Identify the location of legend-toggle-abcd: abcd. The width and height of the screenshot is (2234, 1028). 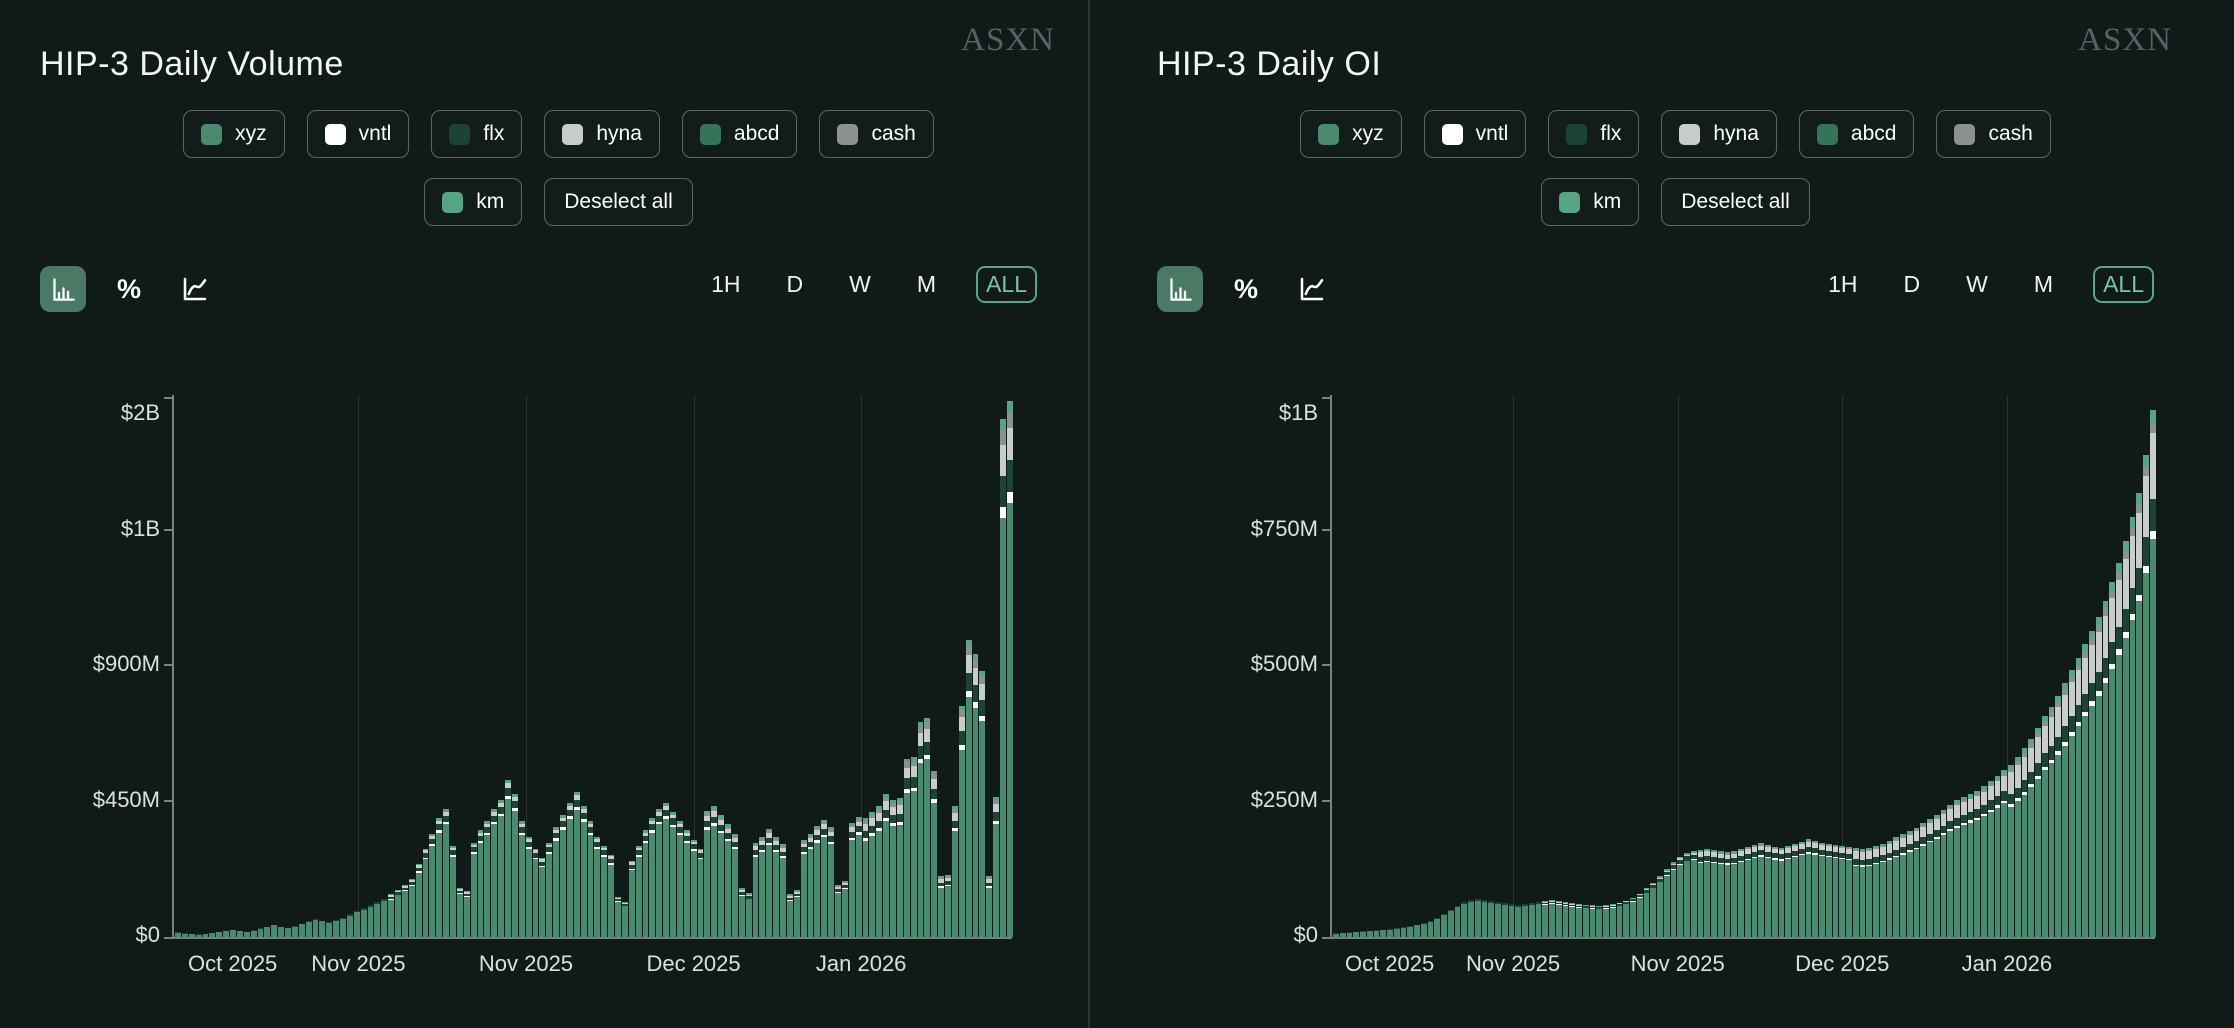
(739, 134).